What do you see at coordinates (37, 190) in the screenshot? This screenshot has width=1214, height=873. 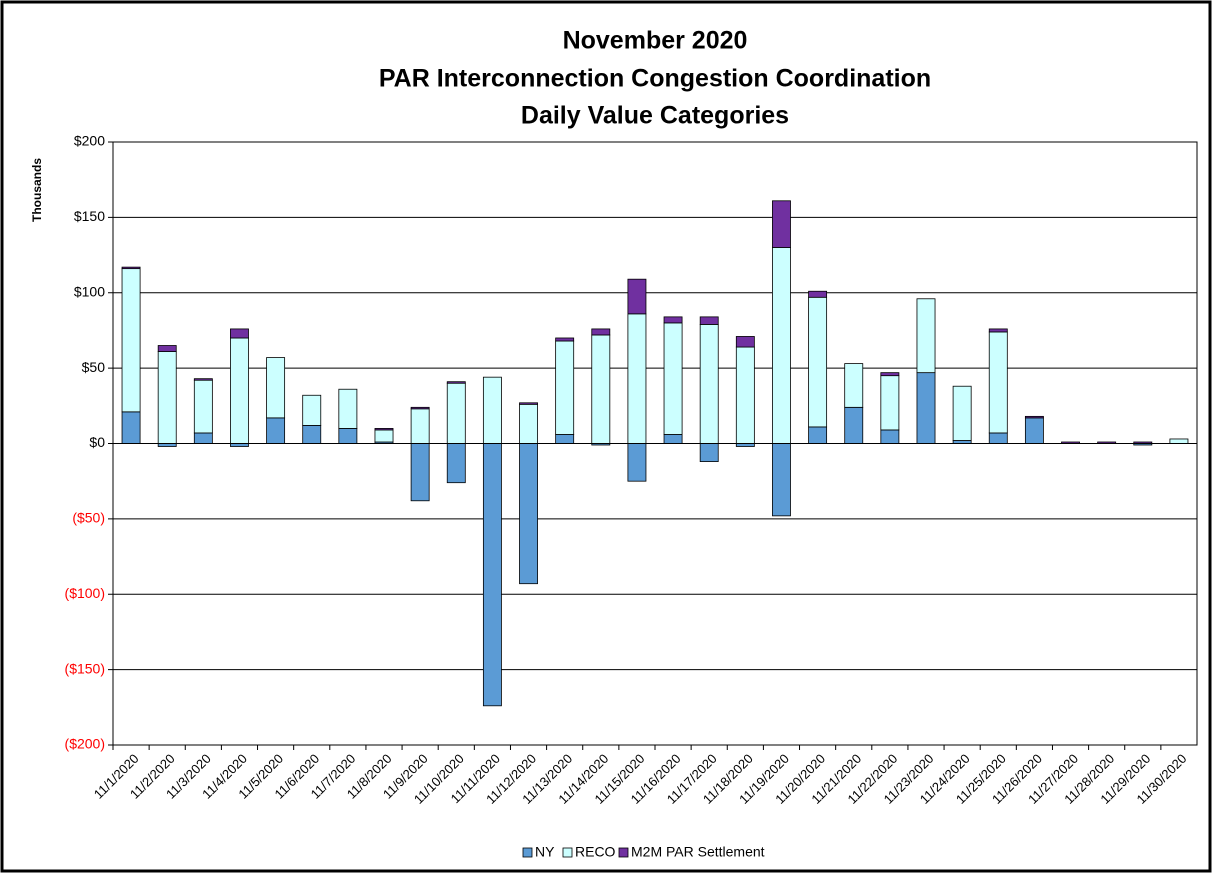 I see `y-axis-label: Thousands` at bounding box center [37, 190].